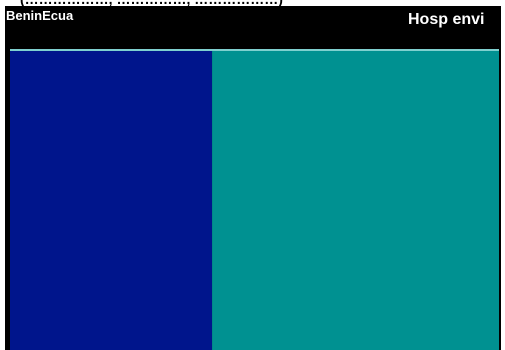  What do you see at coordinates (151, 3) in the screenshot?
I see `clipped-chart-title: (………………, ……………, ………………)` at bounding box center [151, 3].